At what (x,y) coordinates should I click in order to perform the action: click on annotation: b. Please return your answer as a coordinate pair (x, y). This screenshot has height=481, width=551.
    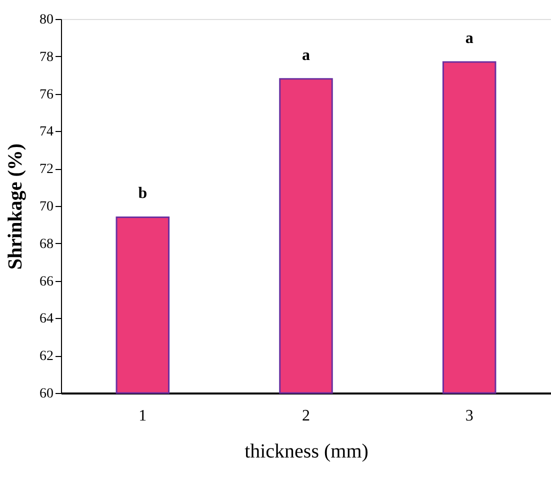
    Looking at the image, I should click on (143, 193).